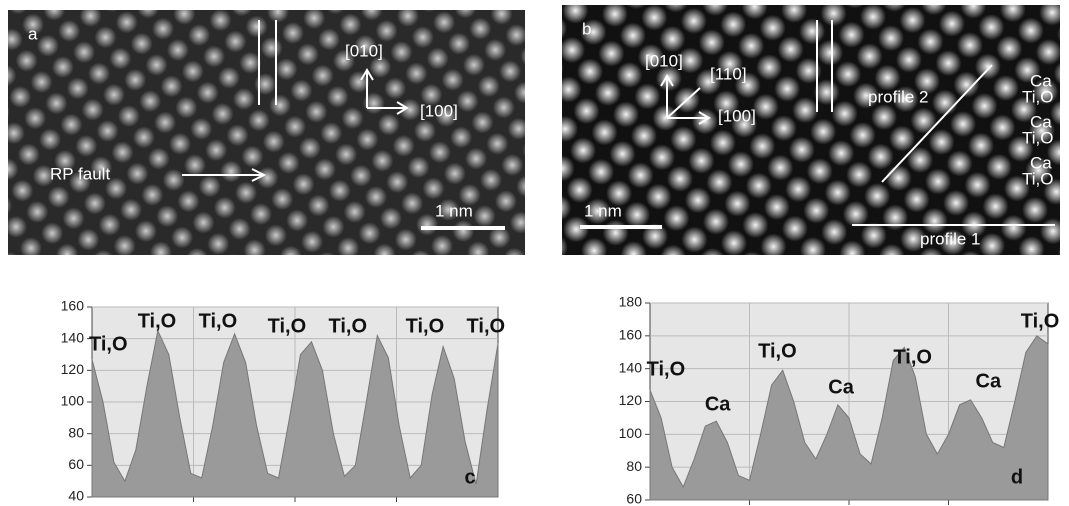 Image resolution: width=1069 pixels, height=506 pixels. I want to click on panel-label: b, so click(586, 28).